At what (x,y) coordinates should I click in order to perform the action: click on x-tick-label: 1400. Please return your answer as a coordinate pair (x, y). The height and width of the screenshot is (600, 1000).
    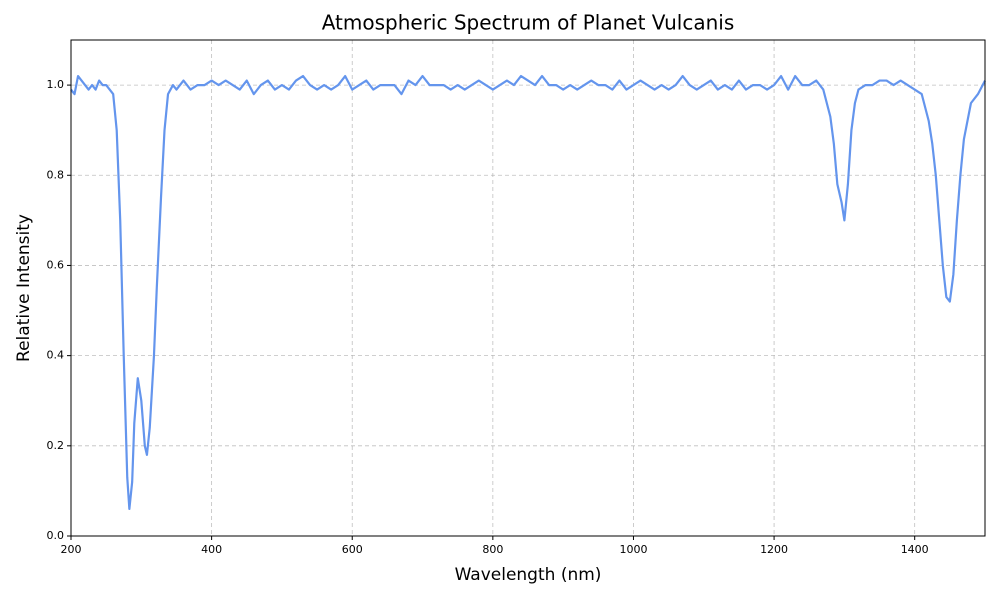
    Looking at the image, I should click on (915, 549).